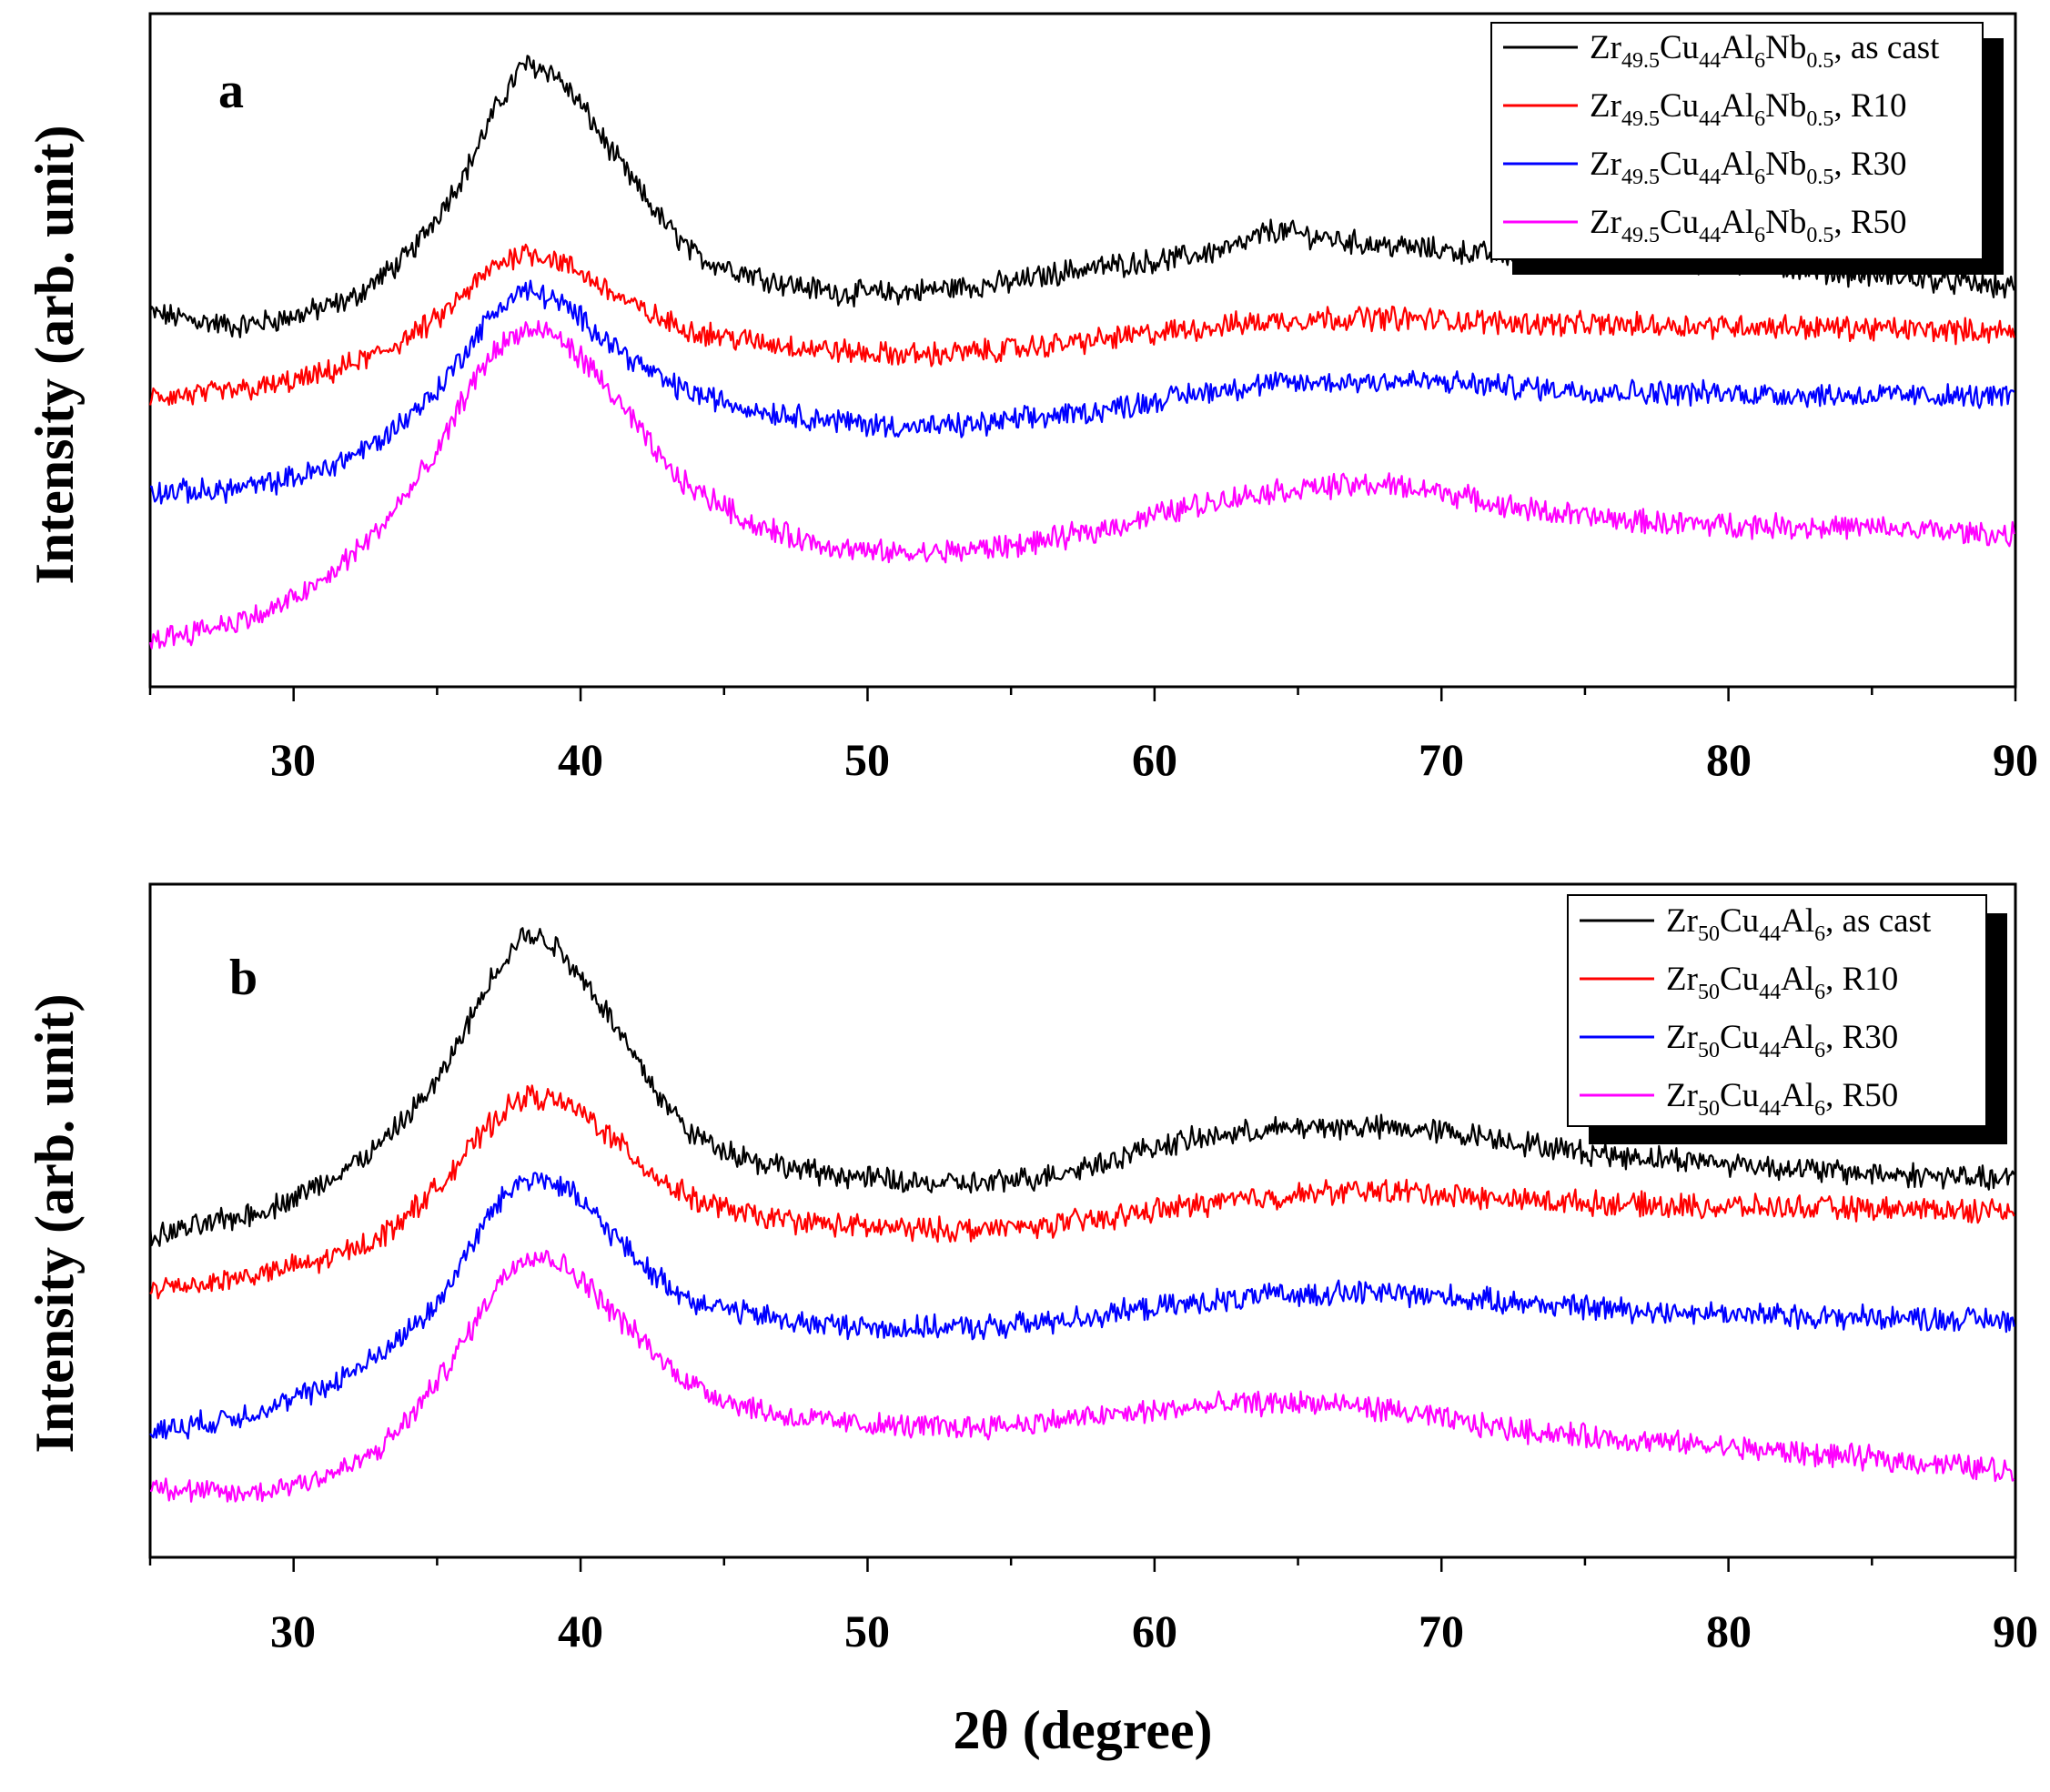  I want to click on panel-a-legend-item-as-cast: Zr49.5Cu44Al6Nb0.5, as cast, so click(1722, 51).